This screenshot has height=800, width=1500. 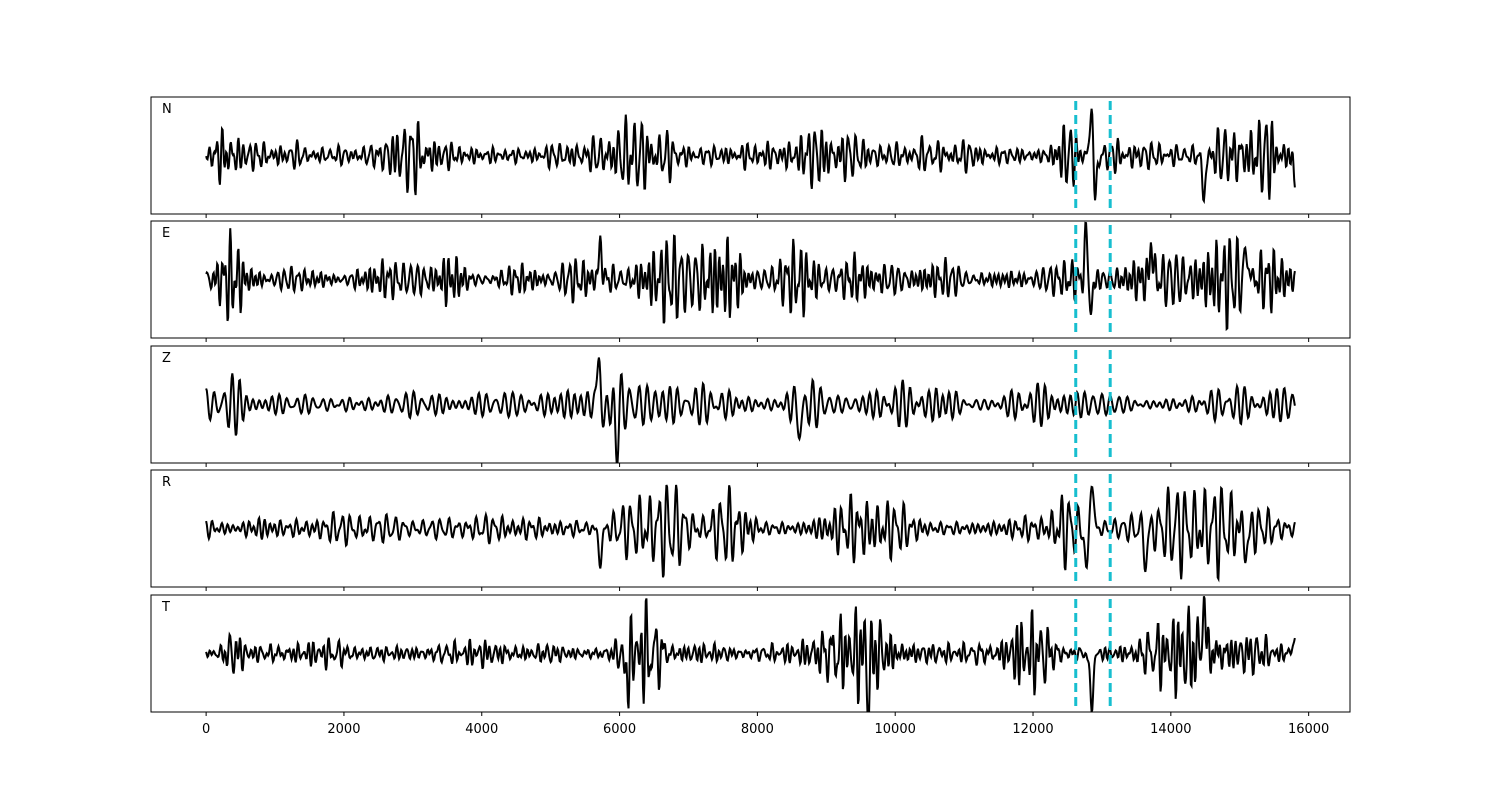 I want to click on panel-z: Z, so click(x=750, y=406).